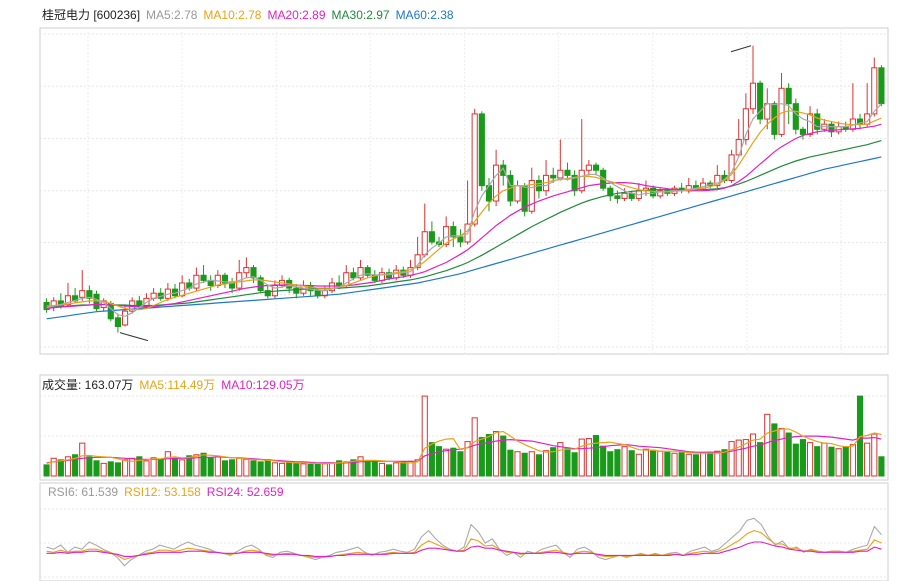 The image size is (899, 581). I want to click on high-marker-line, so click(741, 49).